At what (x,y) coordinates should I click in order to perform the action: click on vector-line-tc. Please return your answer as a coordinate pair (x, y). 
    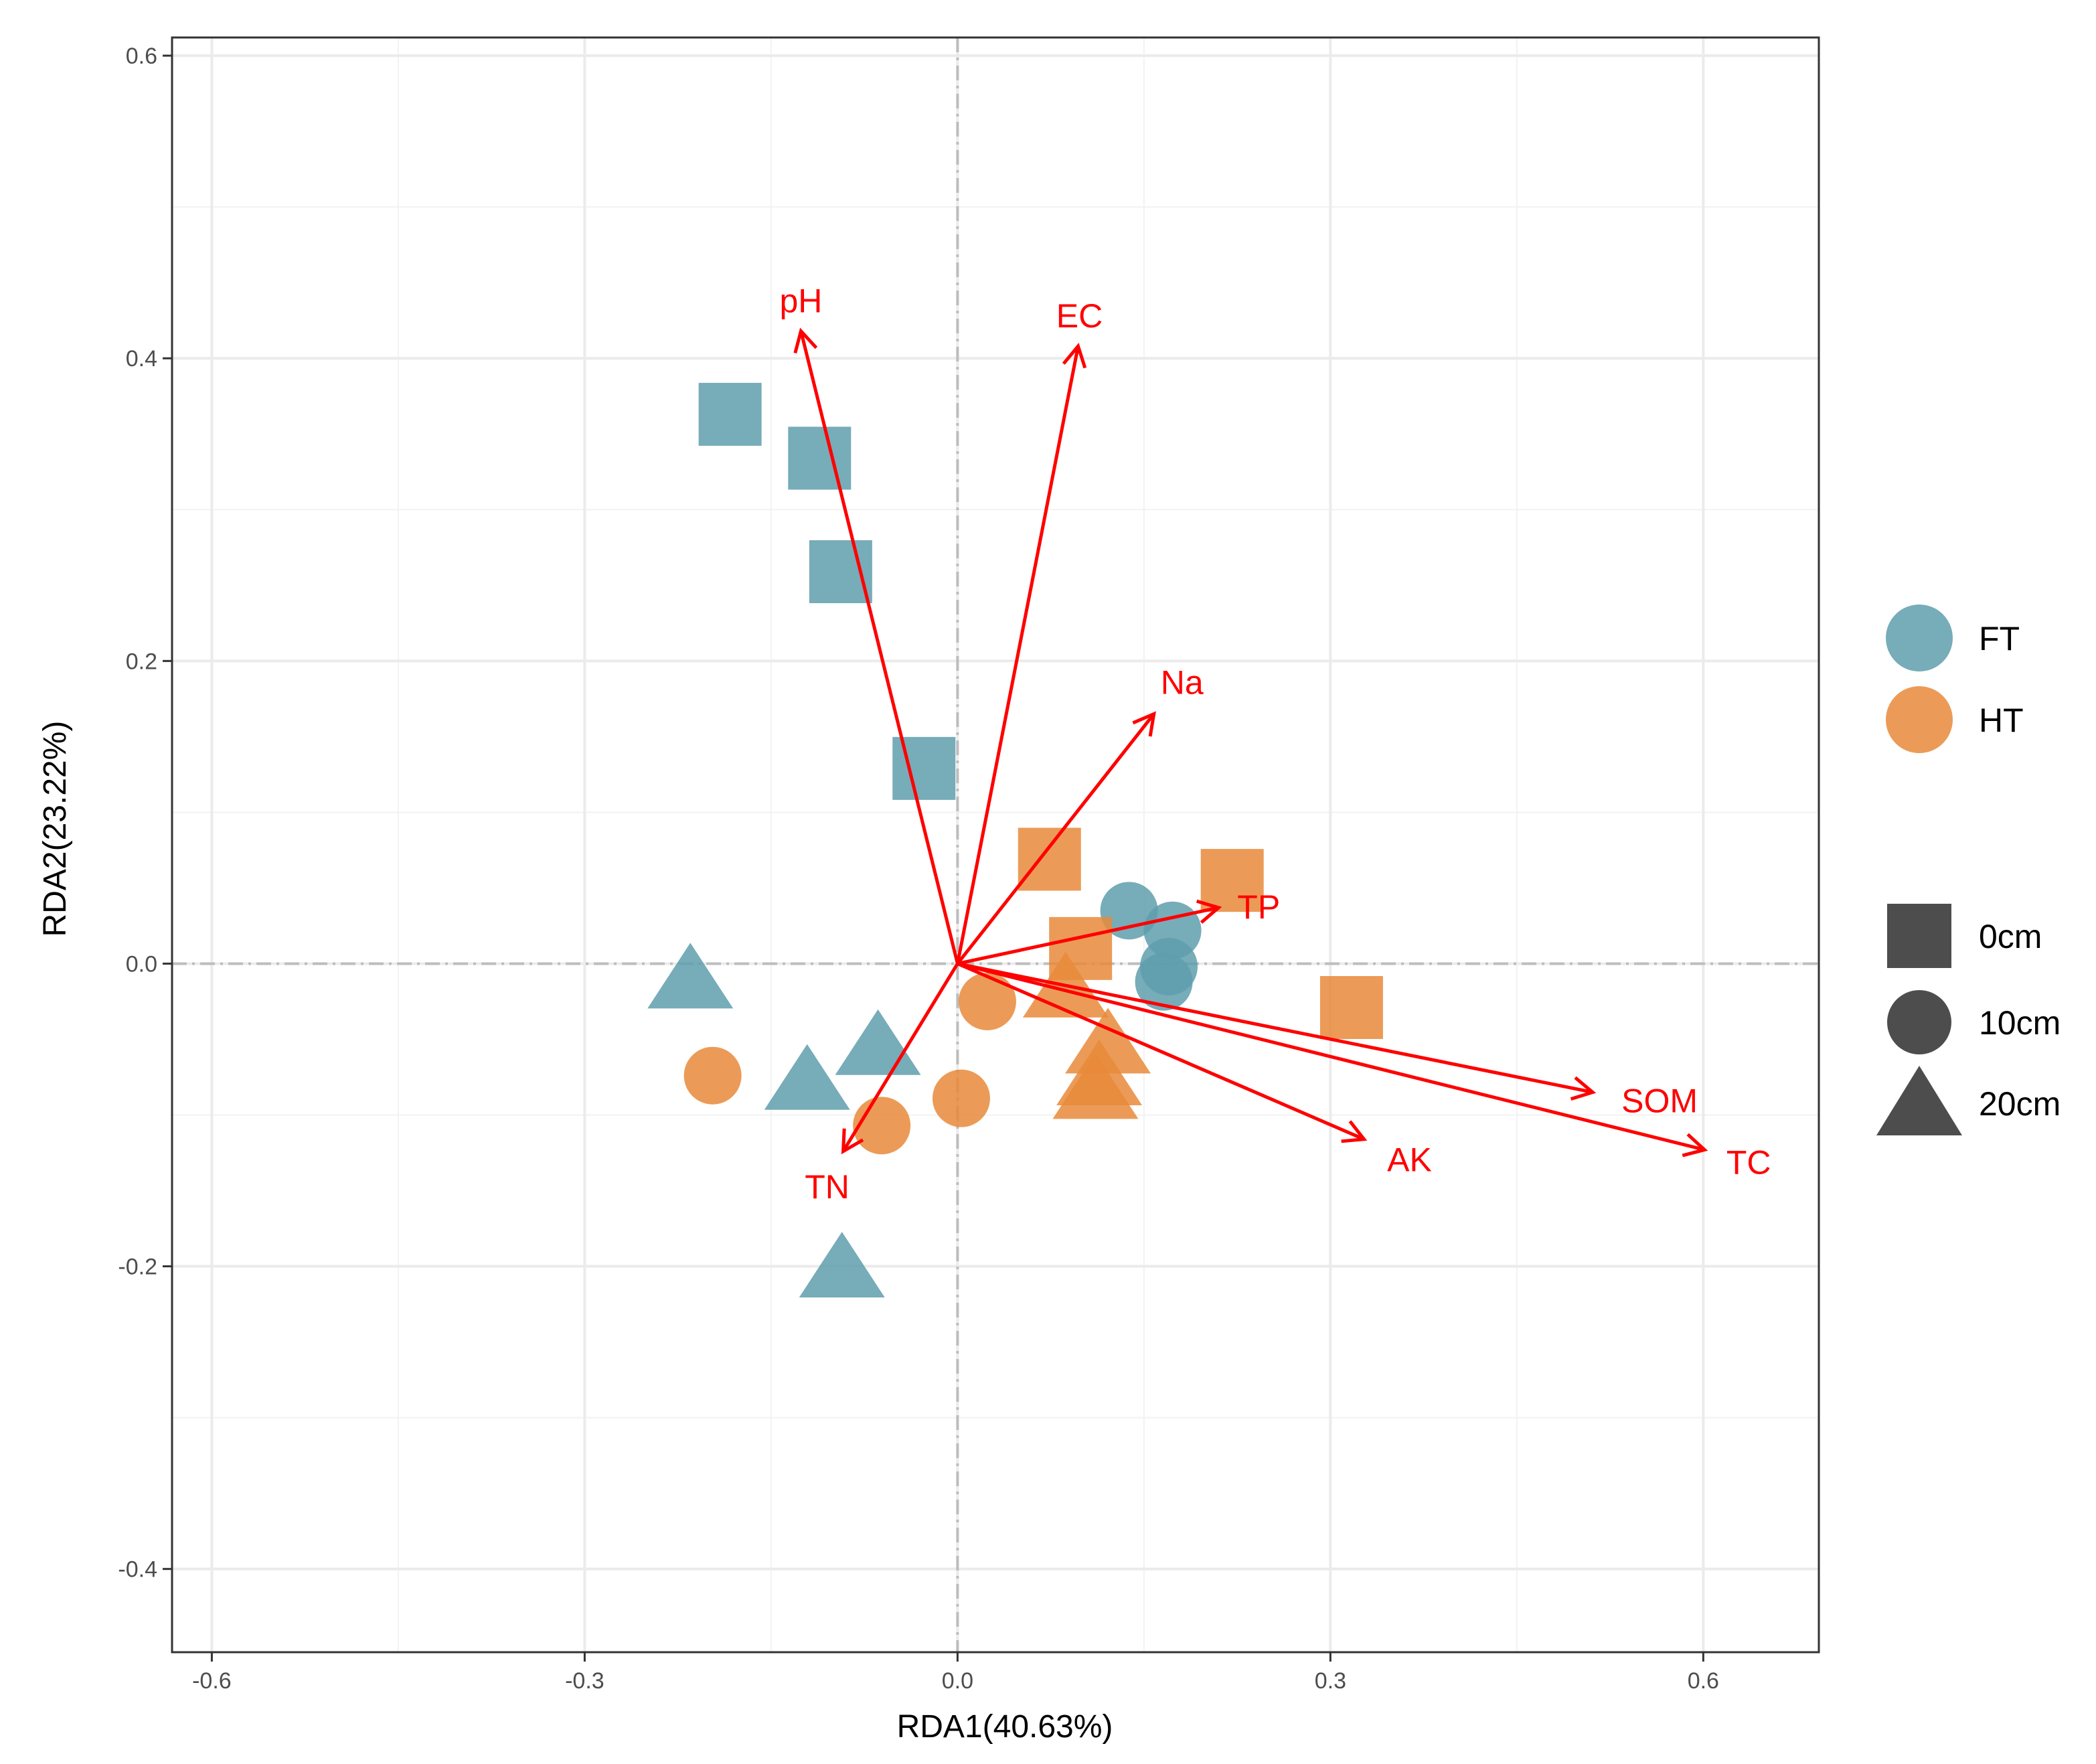
    Looking at the image, I should click on (1331, 1056).